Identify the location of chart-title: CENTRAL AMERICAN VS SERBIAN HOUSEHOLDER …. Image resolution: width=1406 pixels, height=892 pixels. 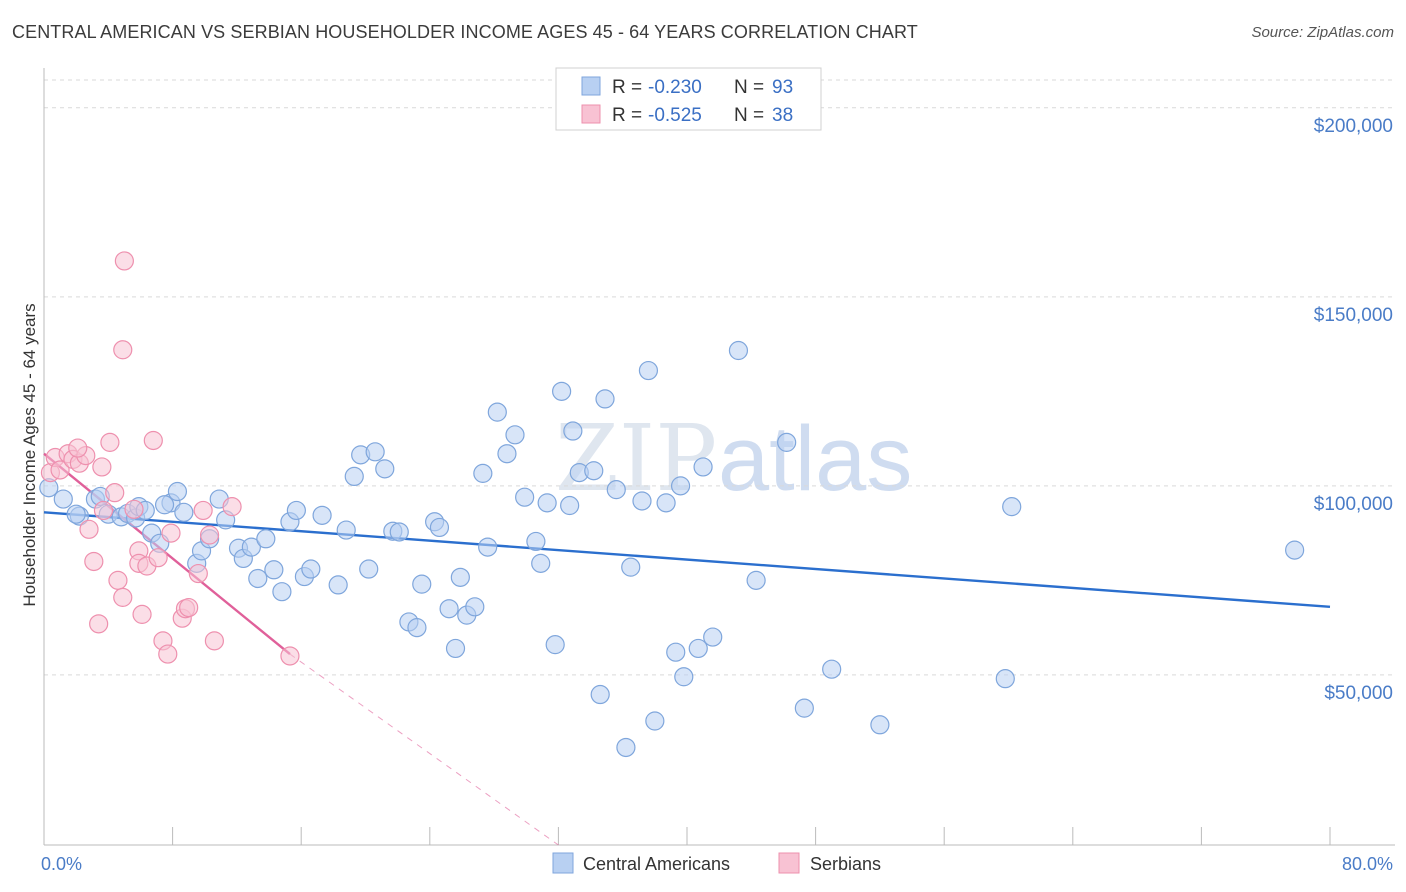
(465, 32).